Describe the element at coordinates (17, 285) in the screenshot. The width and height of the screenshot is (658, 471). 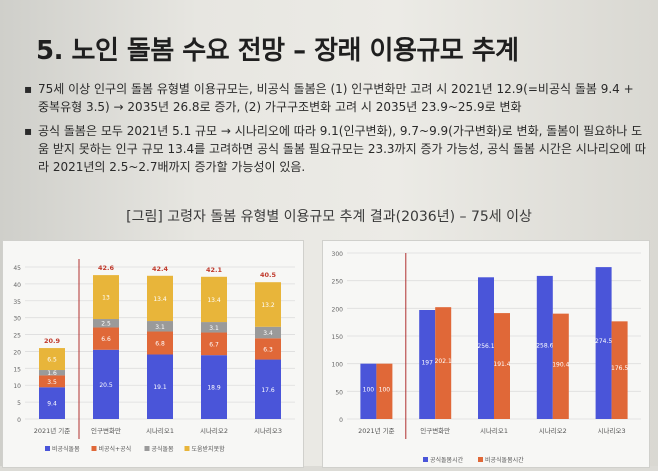
I see `y-tick-label: 40` at that location.